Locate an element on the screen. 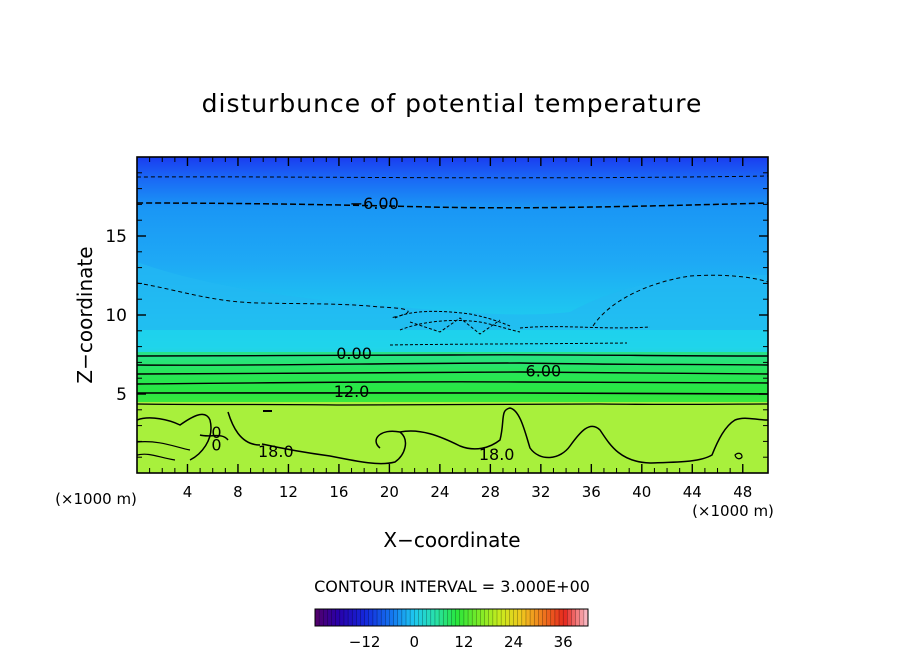 The height and width of the screenshot is (654, 904). x-tick-label: 48 is located at coordinates (742, 492).